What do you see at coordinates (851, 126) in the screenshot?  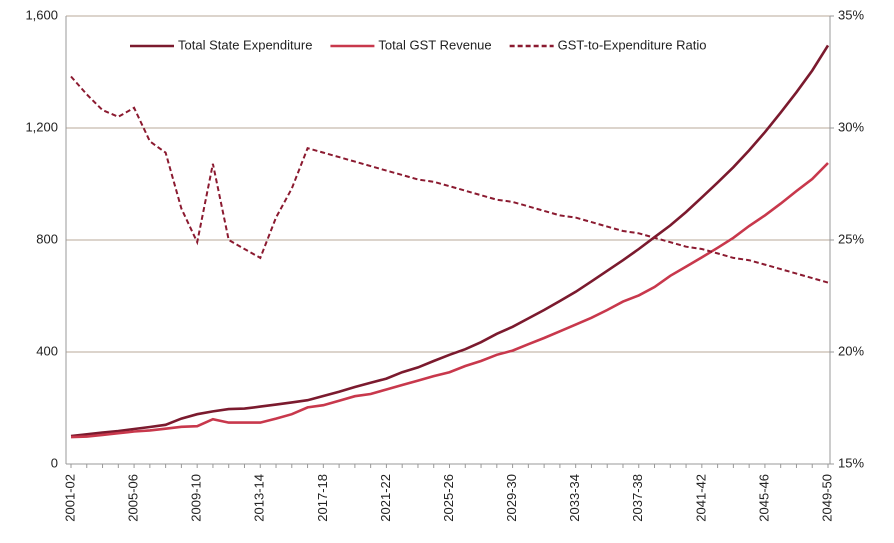 I see `y2-tick-label: 30%` at bounding box center [851, 126].